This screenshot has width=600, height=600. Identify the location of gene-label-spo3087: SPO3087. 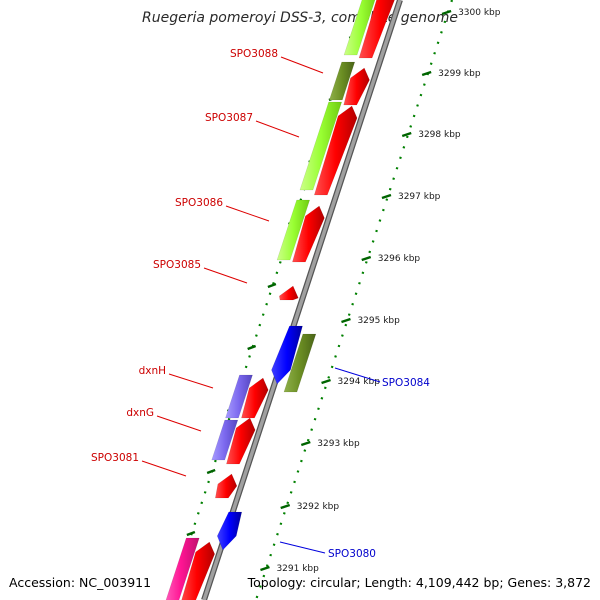
(229, 118).